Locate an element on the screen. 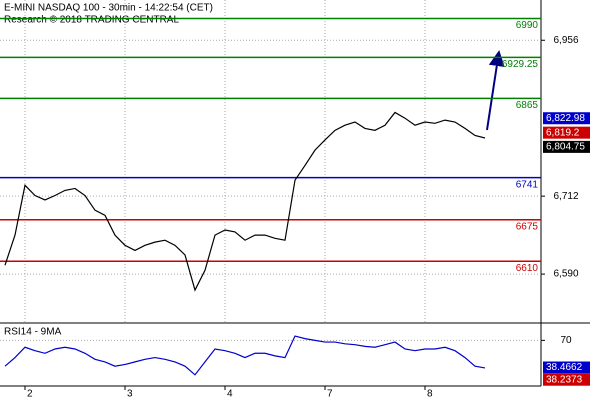 Image resolution: width=590 pixels, height=400 pixels. y-tick-label: 6,956 is located at coordinates (565, 40).